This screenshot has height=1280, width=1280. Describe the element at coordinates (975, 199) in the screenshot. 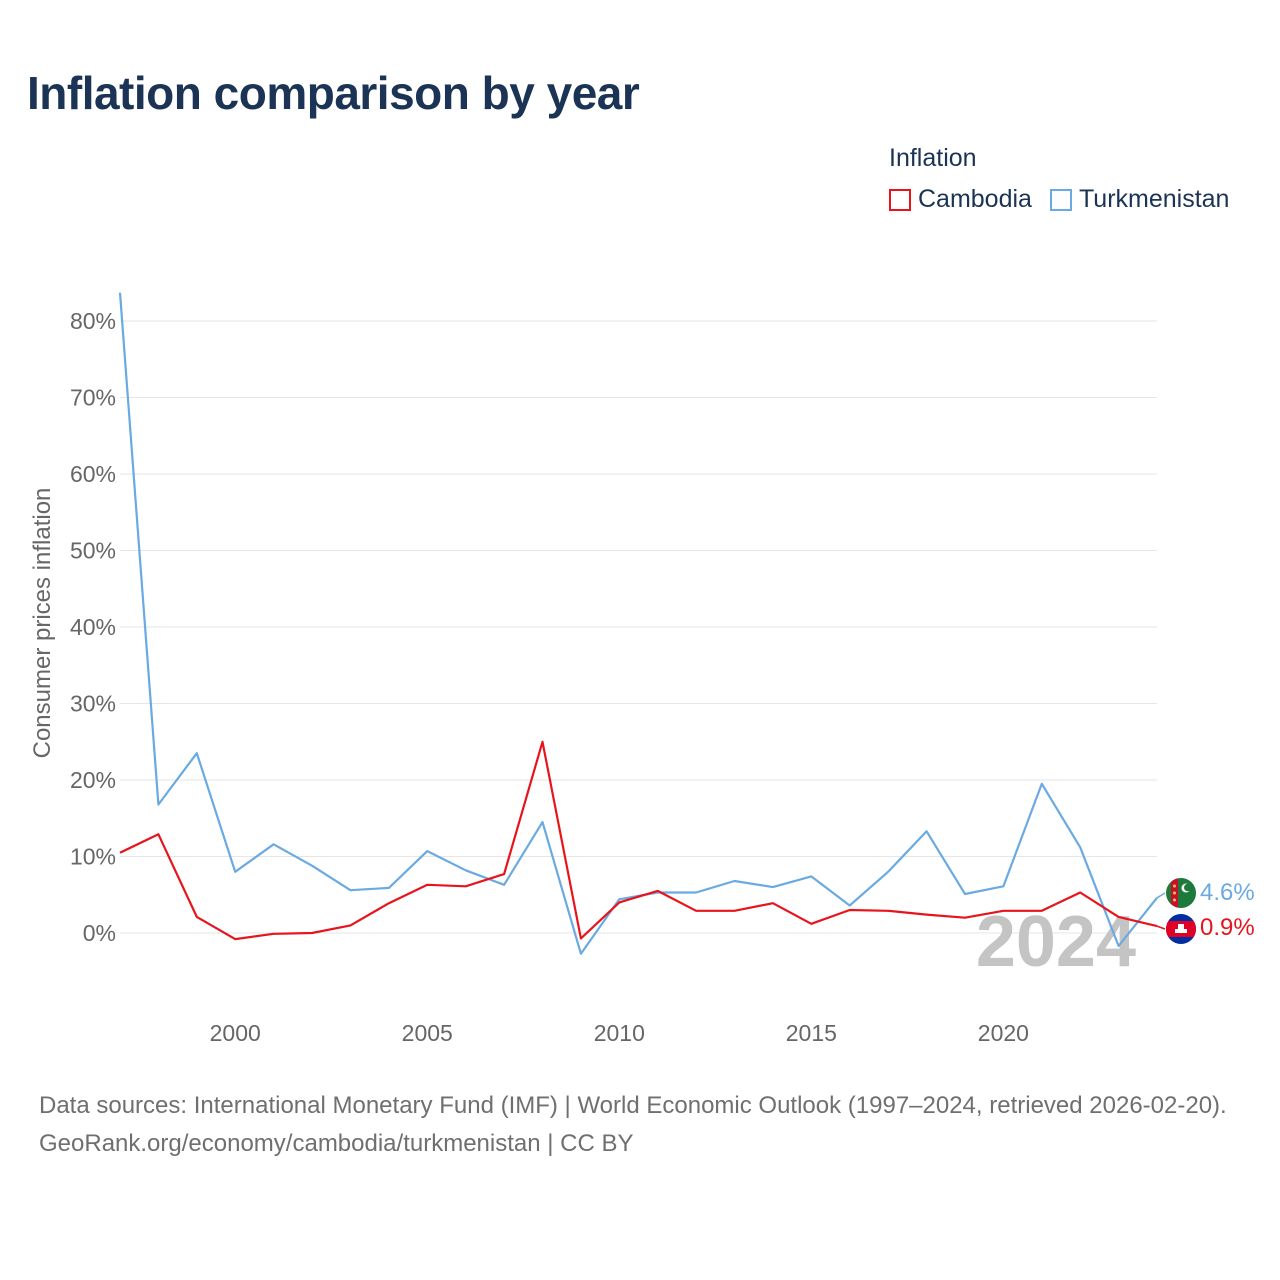

I see `legend-label-cambodia: Cambodia` at that location.